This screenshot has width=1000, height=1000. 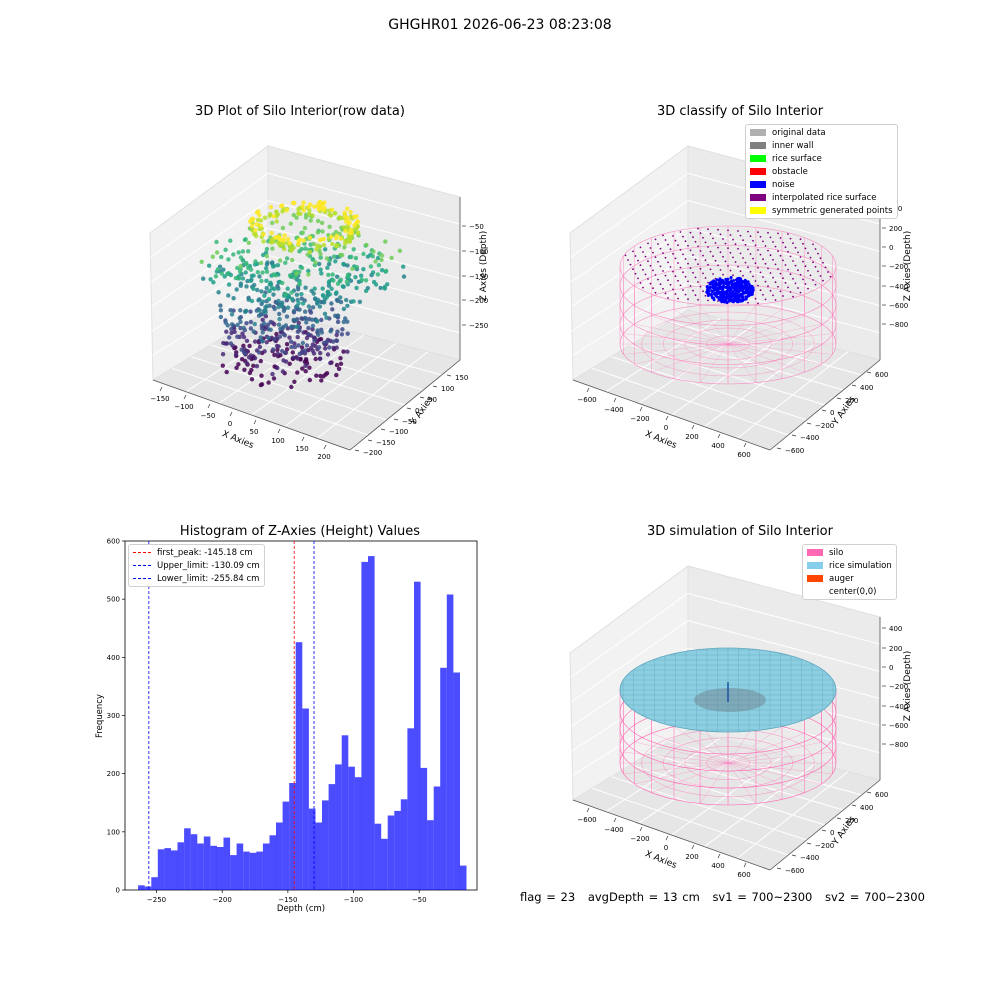 What do you see at coordinates (821, 184) in the screenshot?
I see `legend-item: noise` at bounding box center [821, 184].